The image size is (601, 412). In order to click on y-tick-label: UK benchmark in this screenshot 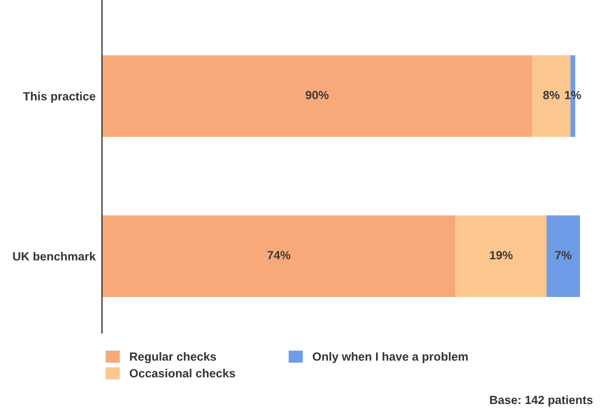, I will do `click(54, 256)`.